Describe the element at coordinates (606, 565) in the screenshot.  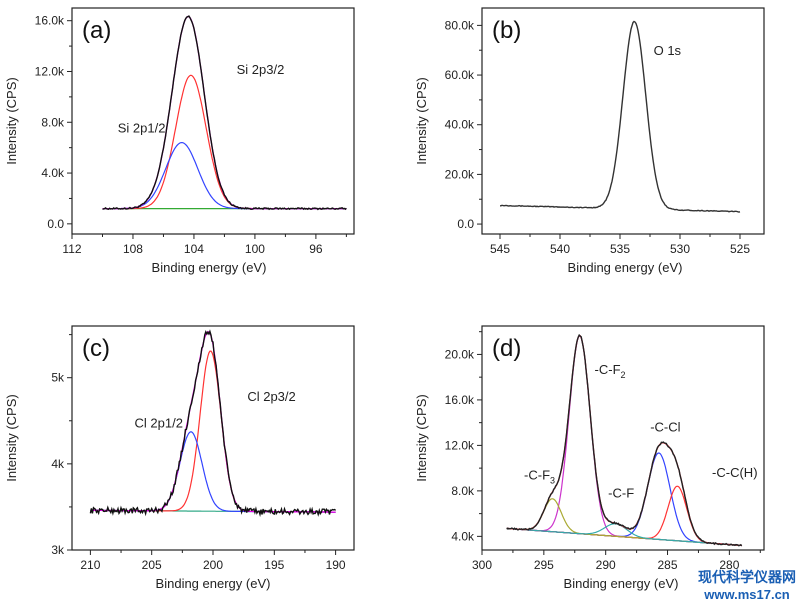
I see `x-tick-label: 290` at that location.